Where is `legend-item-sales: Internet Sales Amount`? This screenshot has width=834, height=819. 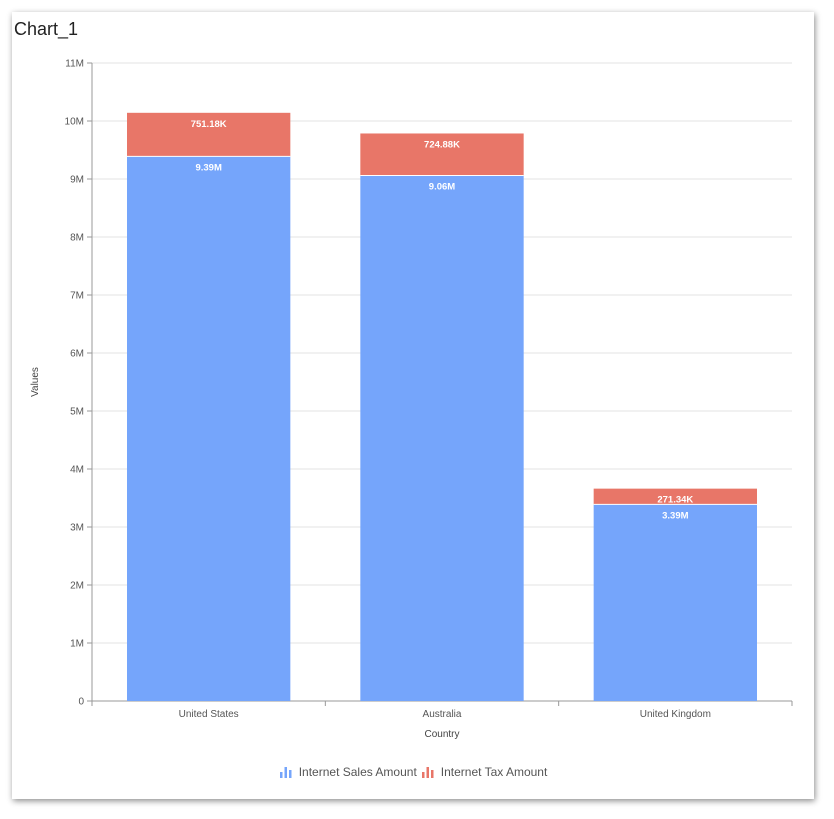
legend-item-sales: Internet Sales Amount is located at coordinates (348, 772).